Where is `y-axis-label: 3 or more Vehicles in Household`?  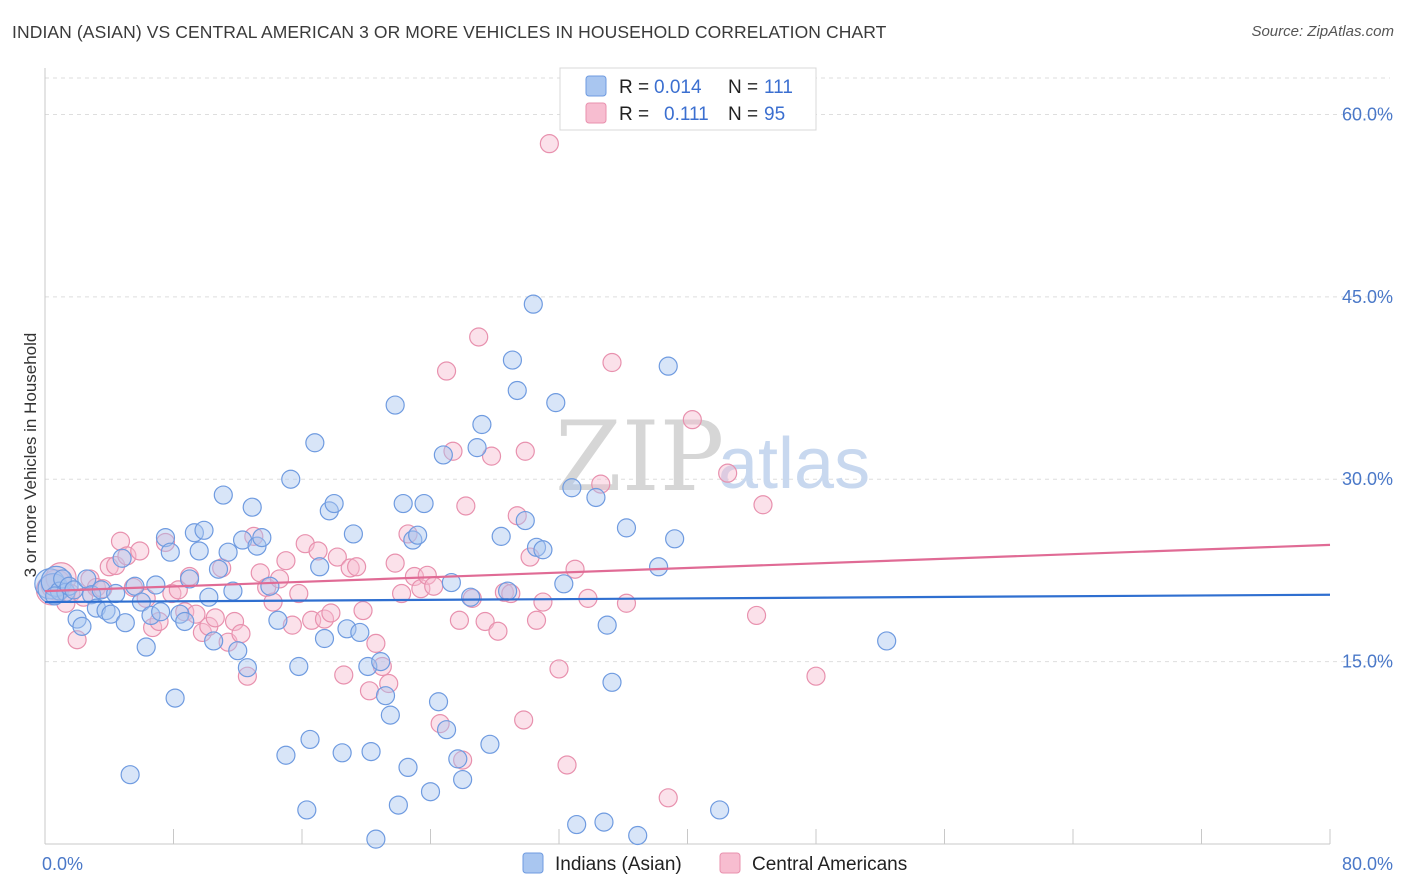
y-axis-label: 3 or more Vehicles in Household is located at coordinates (30, 455).